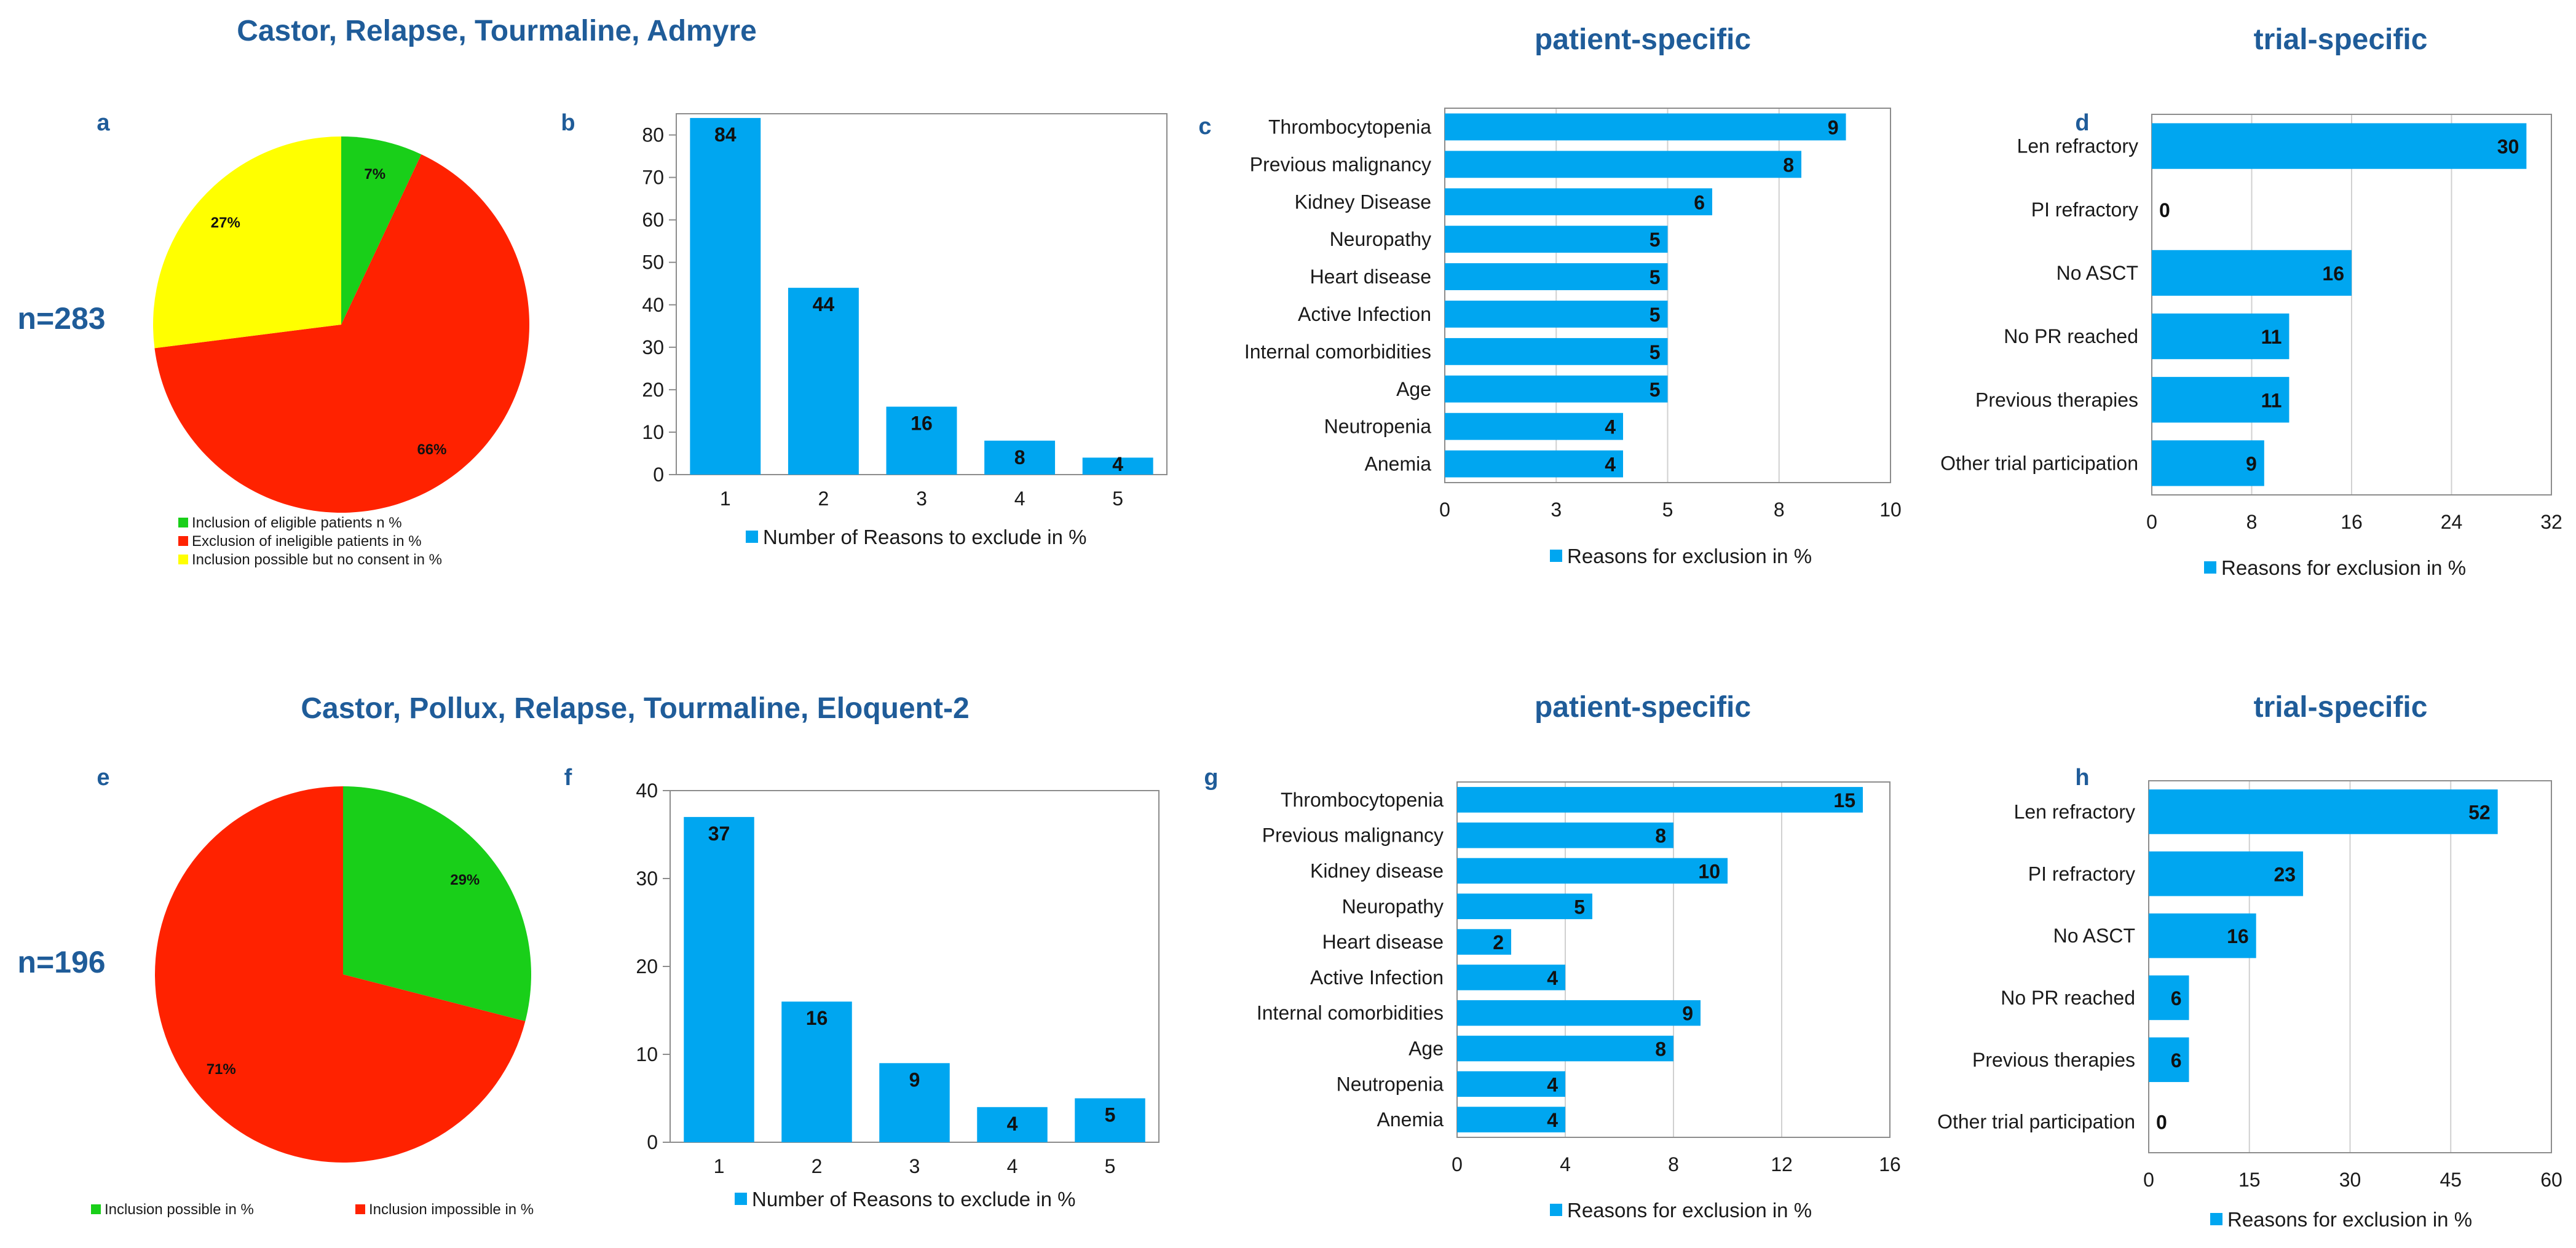  Describe the element at coordinates (1398, 464) in the screenshot. I see `y-category-label: Anemia` at that location.